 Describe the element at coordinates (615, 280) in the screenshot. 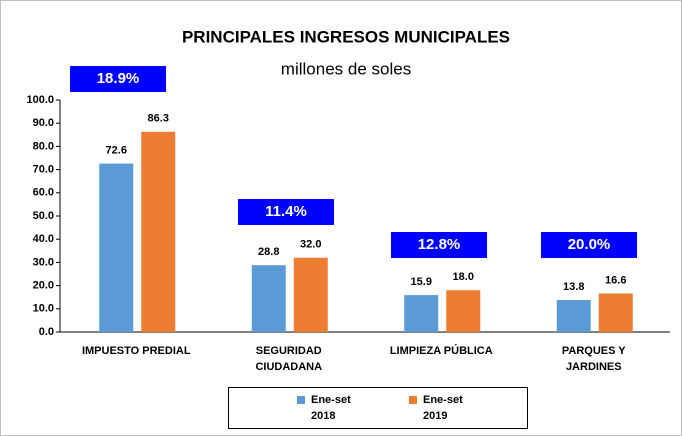

I see `data-label: 16.6` at that location.